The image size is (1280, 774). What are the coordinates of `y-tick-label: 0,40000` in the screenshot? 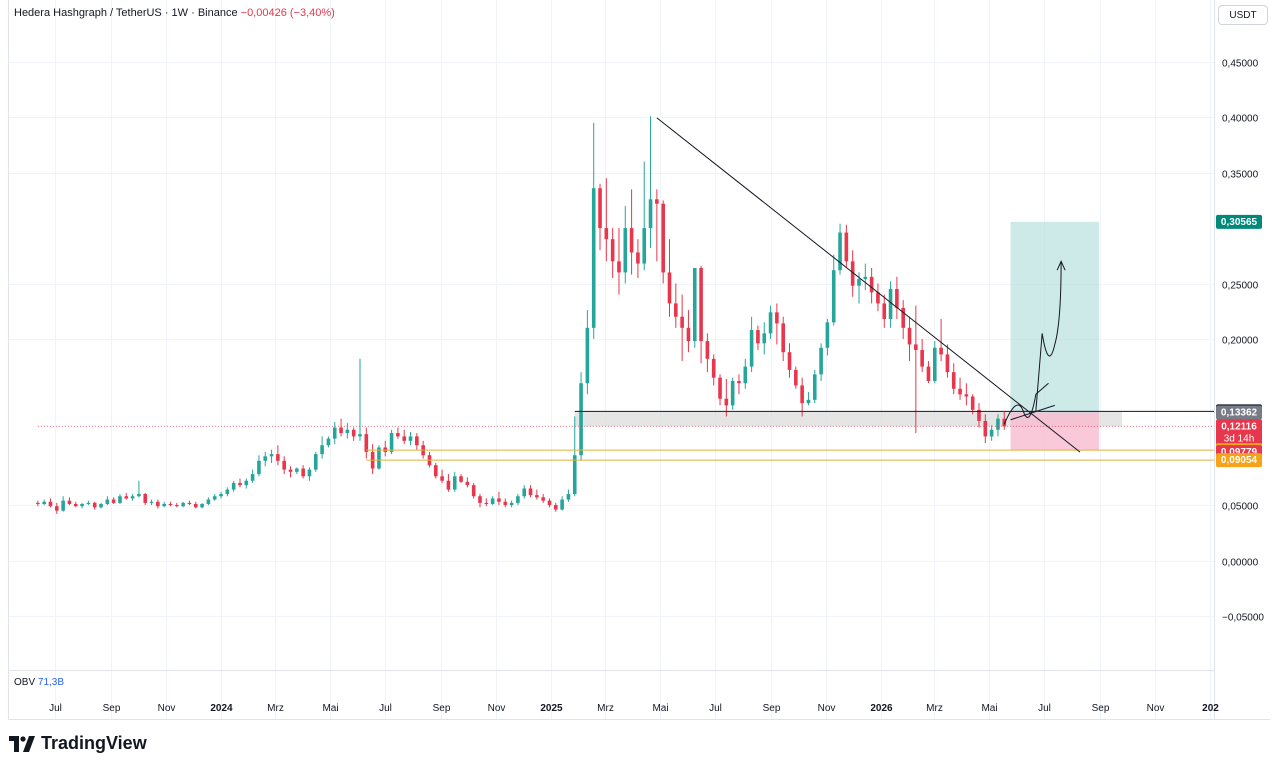 It's located at (1240, 119).